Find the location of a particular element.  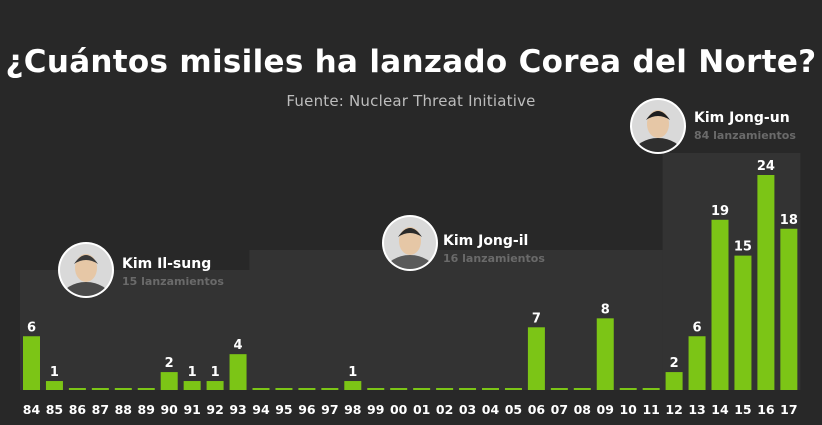

x-tick-86: 86 is located at coordinates (78, 409).